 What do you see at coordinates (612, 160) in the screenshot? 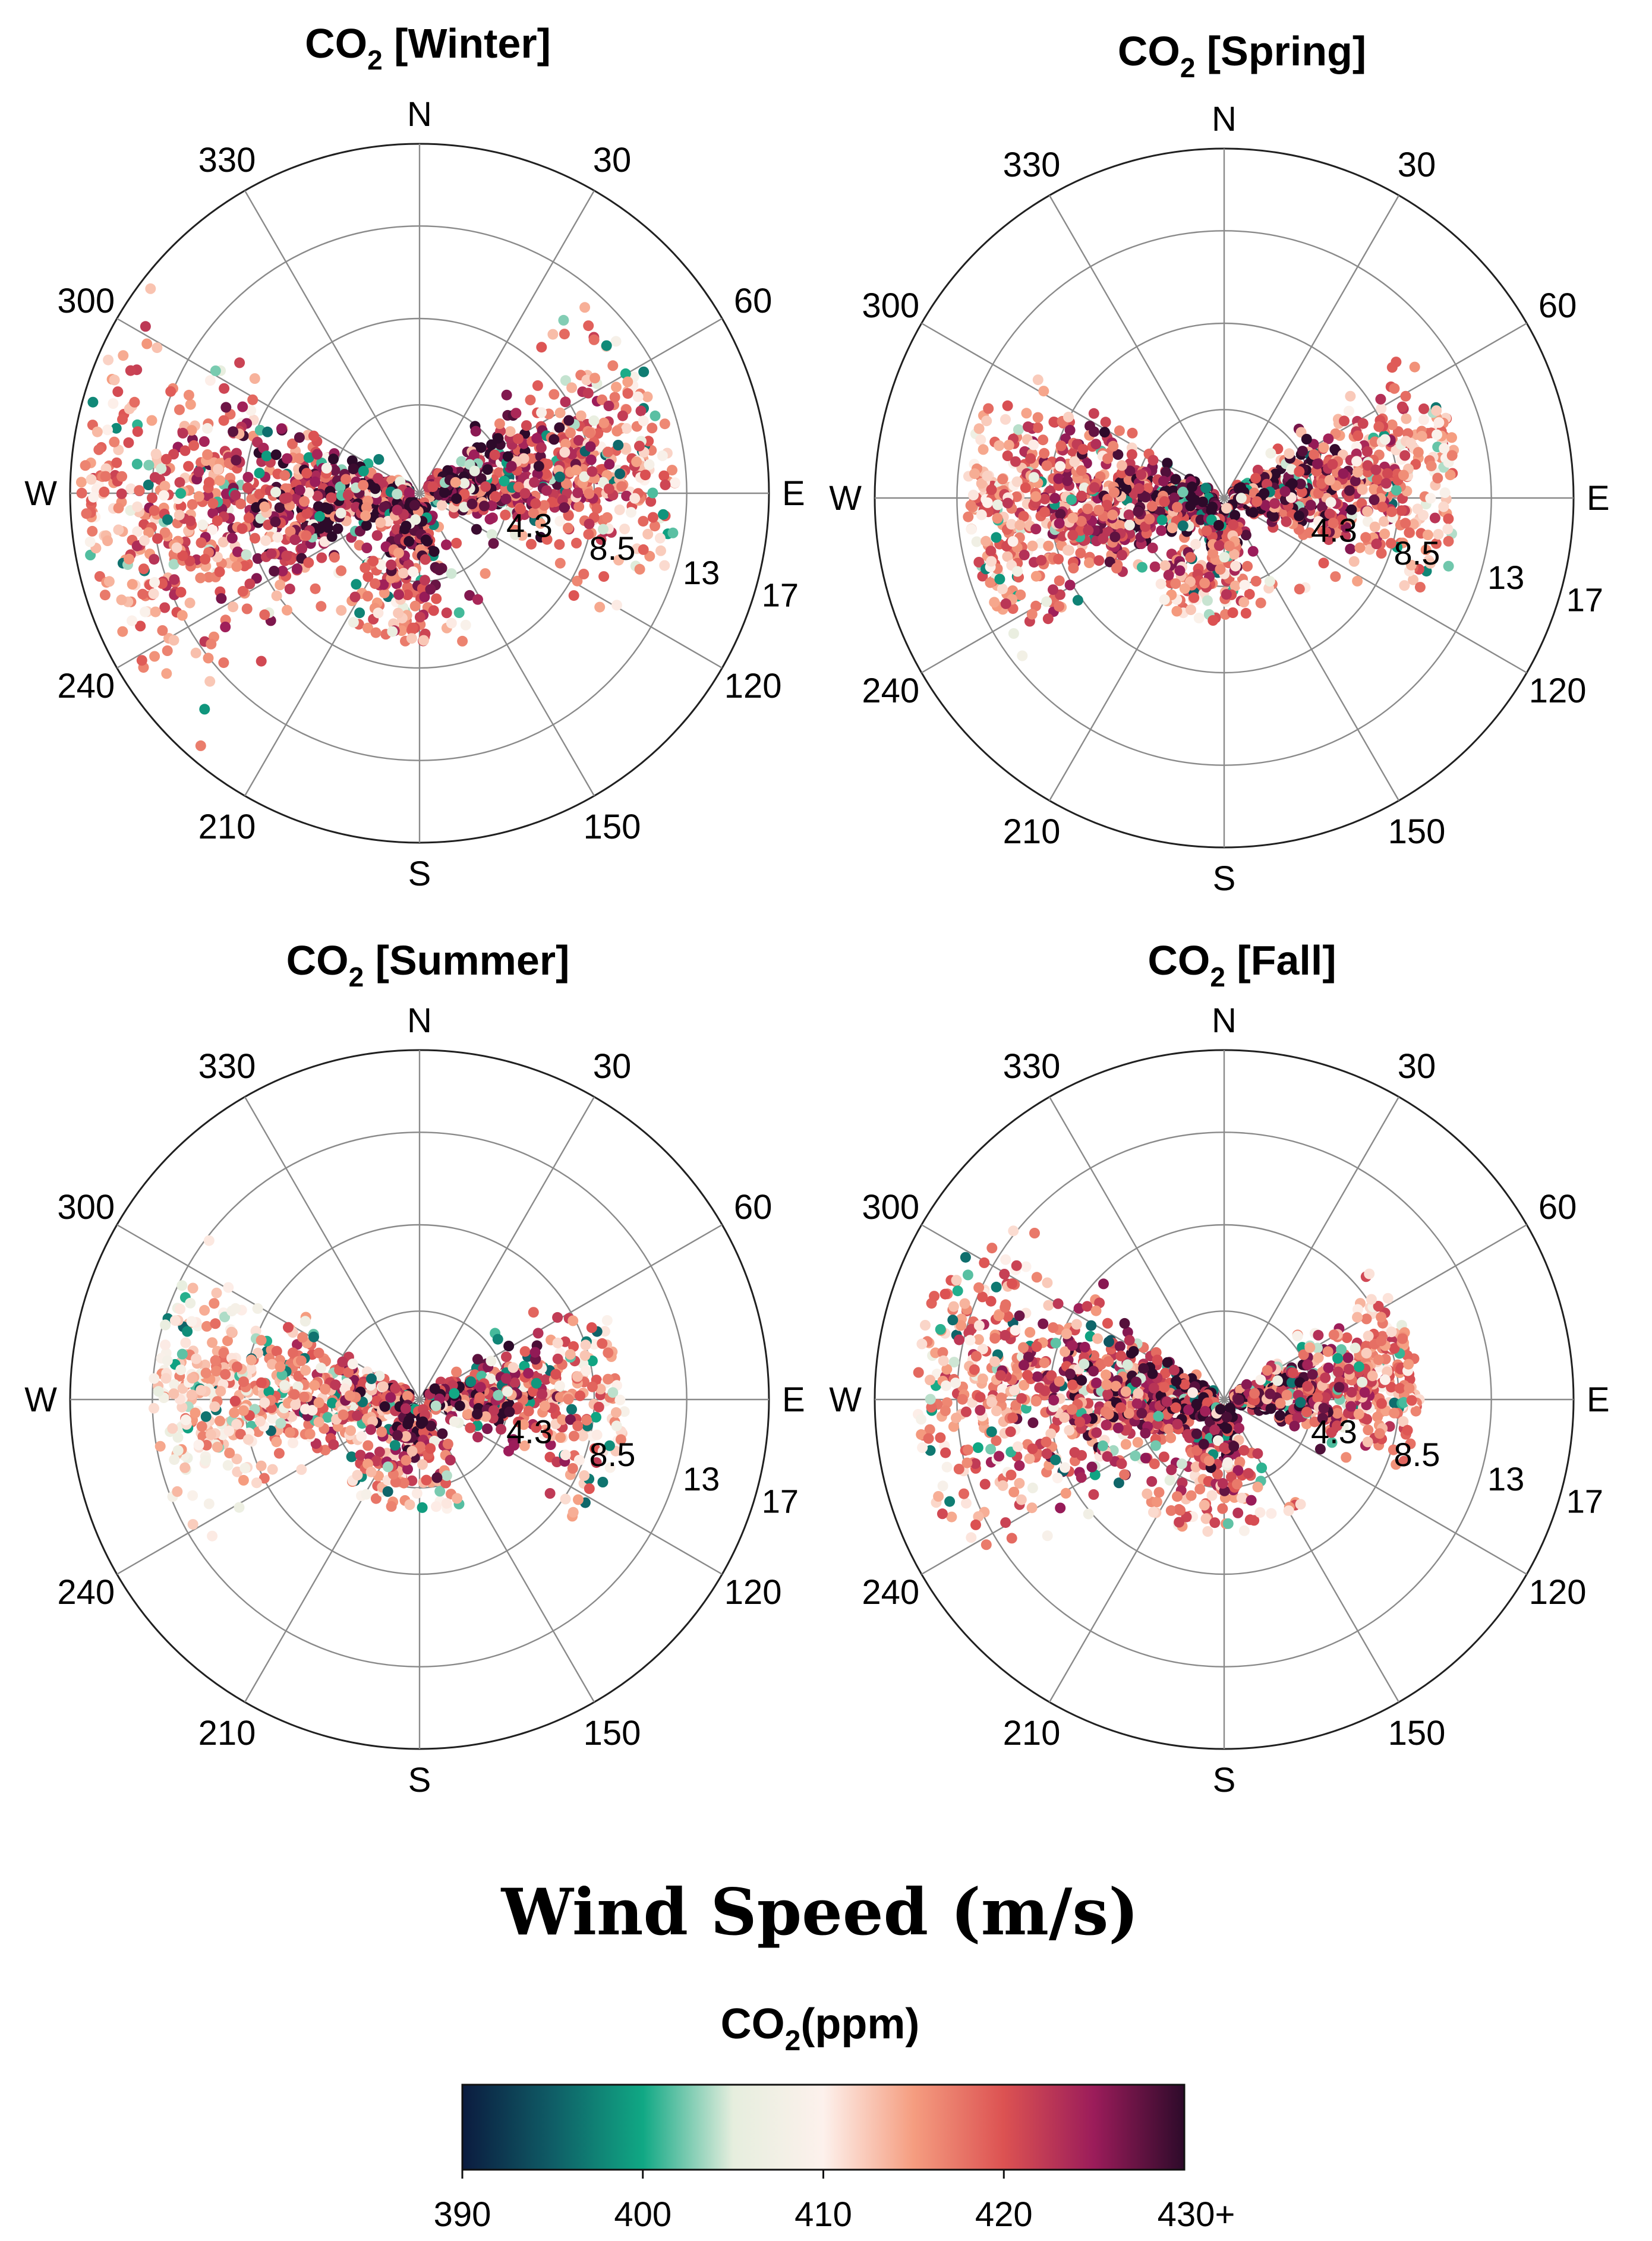
I see `angle-label-30: 30` at bounding box center [612, 160].